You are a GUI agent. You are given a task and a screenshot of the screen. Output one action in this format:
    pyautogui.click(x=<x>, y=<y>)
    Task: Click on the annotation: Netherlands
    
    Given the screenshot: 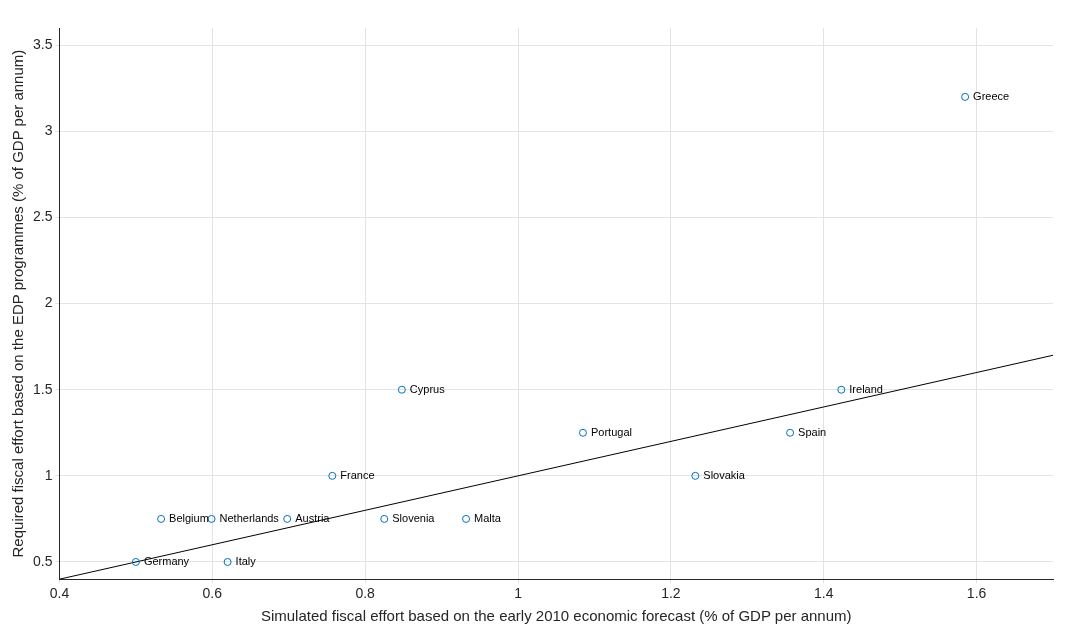 What is the action you would take?
    pyautogui.click(x=249, y=517)
    